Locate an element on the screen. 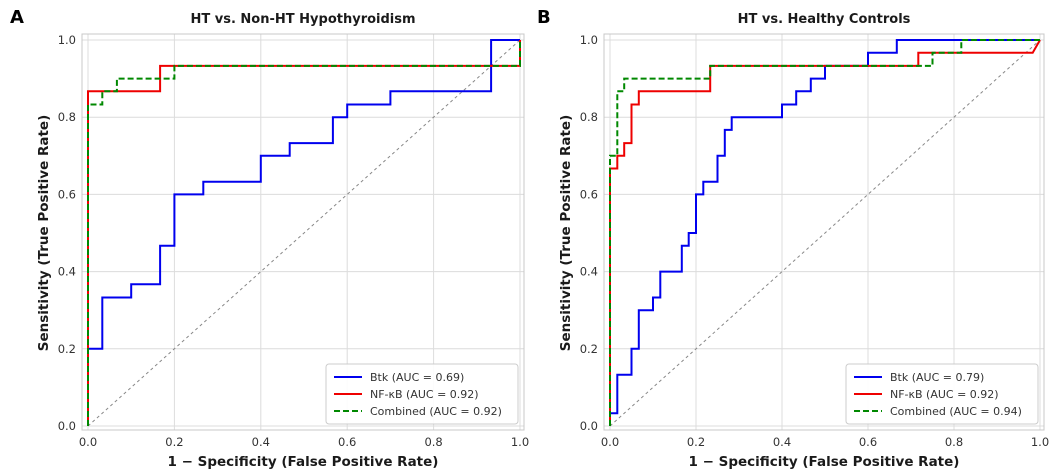  legend-entry: Btk (AUC = 0.79) is located at coordinates (937, 377).